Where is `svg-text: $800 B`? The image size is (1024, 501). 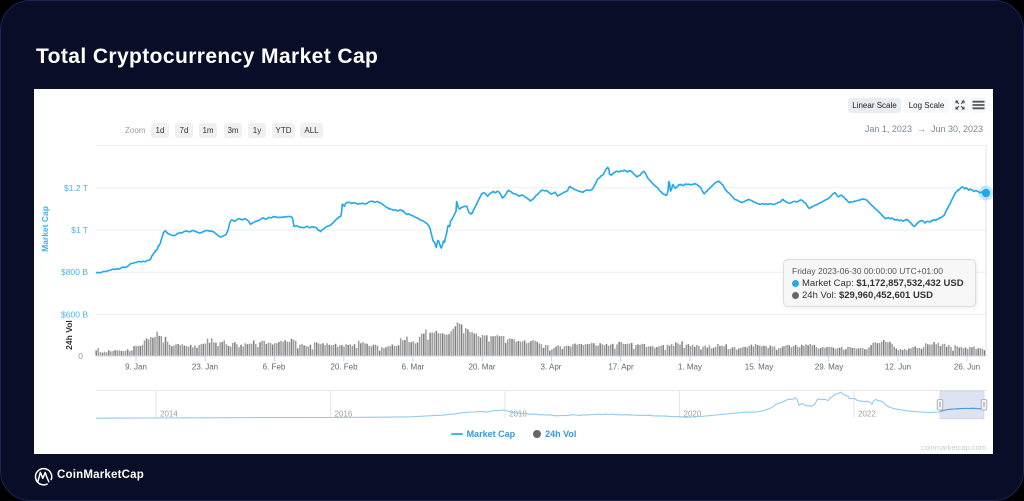
svg-text: $800 B is located at coordinates (74, 272).